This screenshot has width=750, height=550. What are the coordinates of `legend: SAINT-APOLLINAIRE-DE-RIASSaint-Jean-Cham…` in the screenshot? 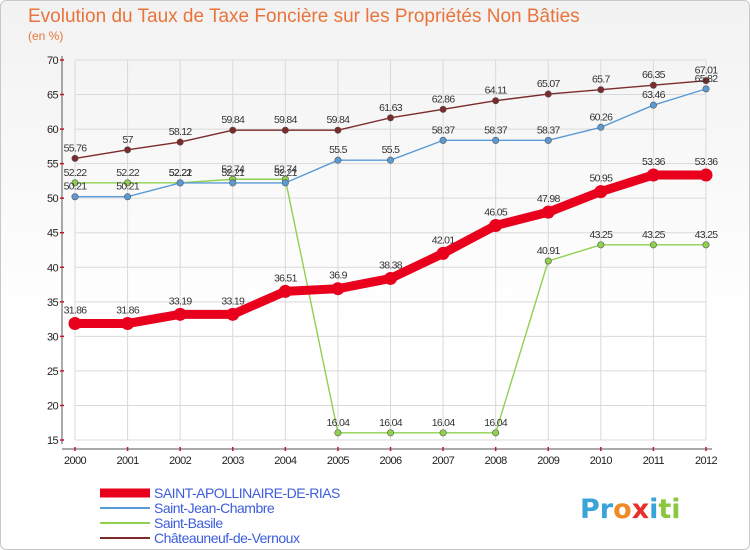 It's located at (220, 515).